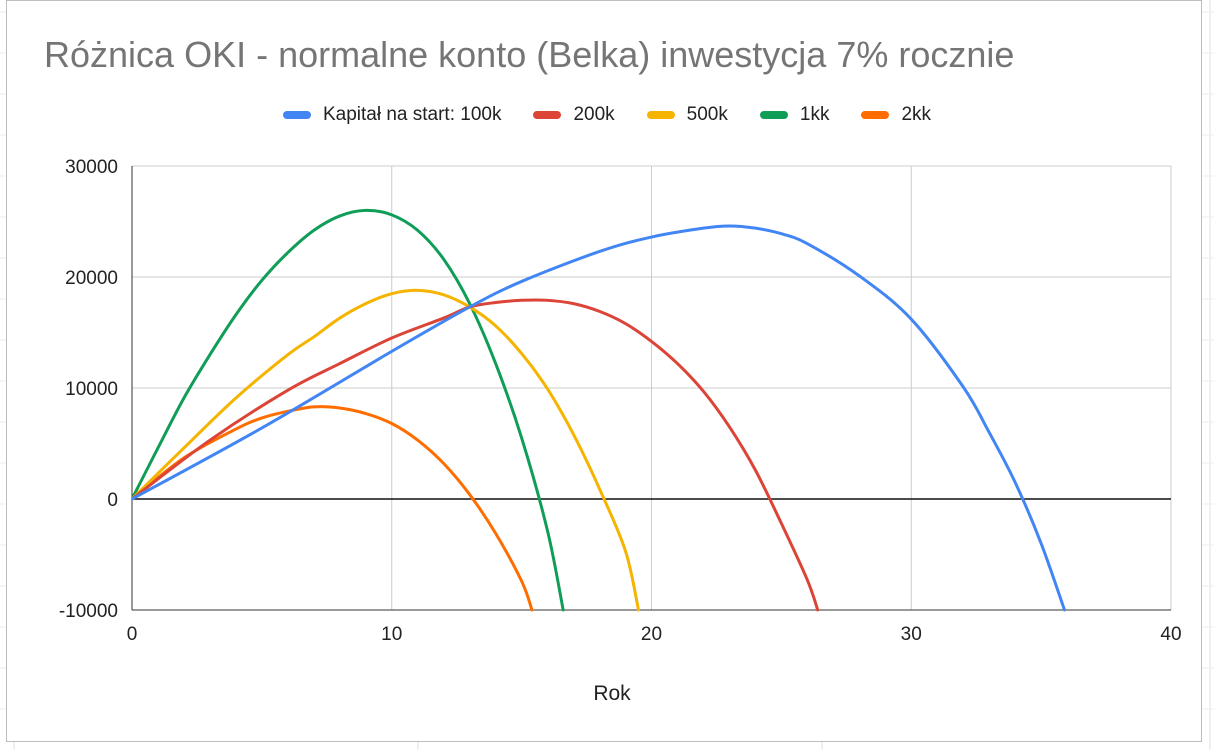 This screenshot has height=750, width=1214. I want to click on x-axis-title: Rok, so click(612, 693).